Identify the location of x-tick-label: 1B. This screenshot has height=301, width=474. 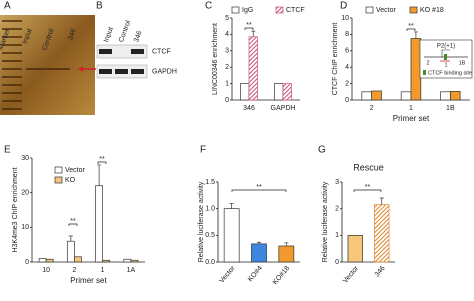
(450, 108).